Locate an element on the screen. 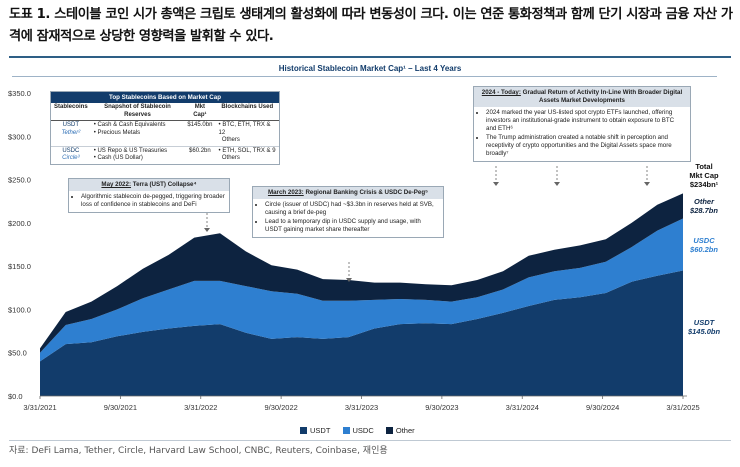 The width and height of the screenshot is (740, 467). x-tick-label: 3/31/2024 is located at coordinates (522, 407).